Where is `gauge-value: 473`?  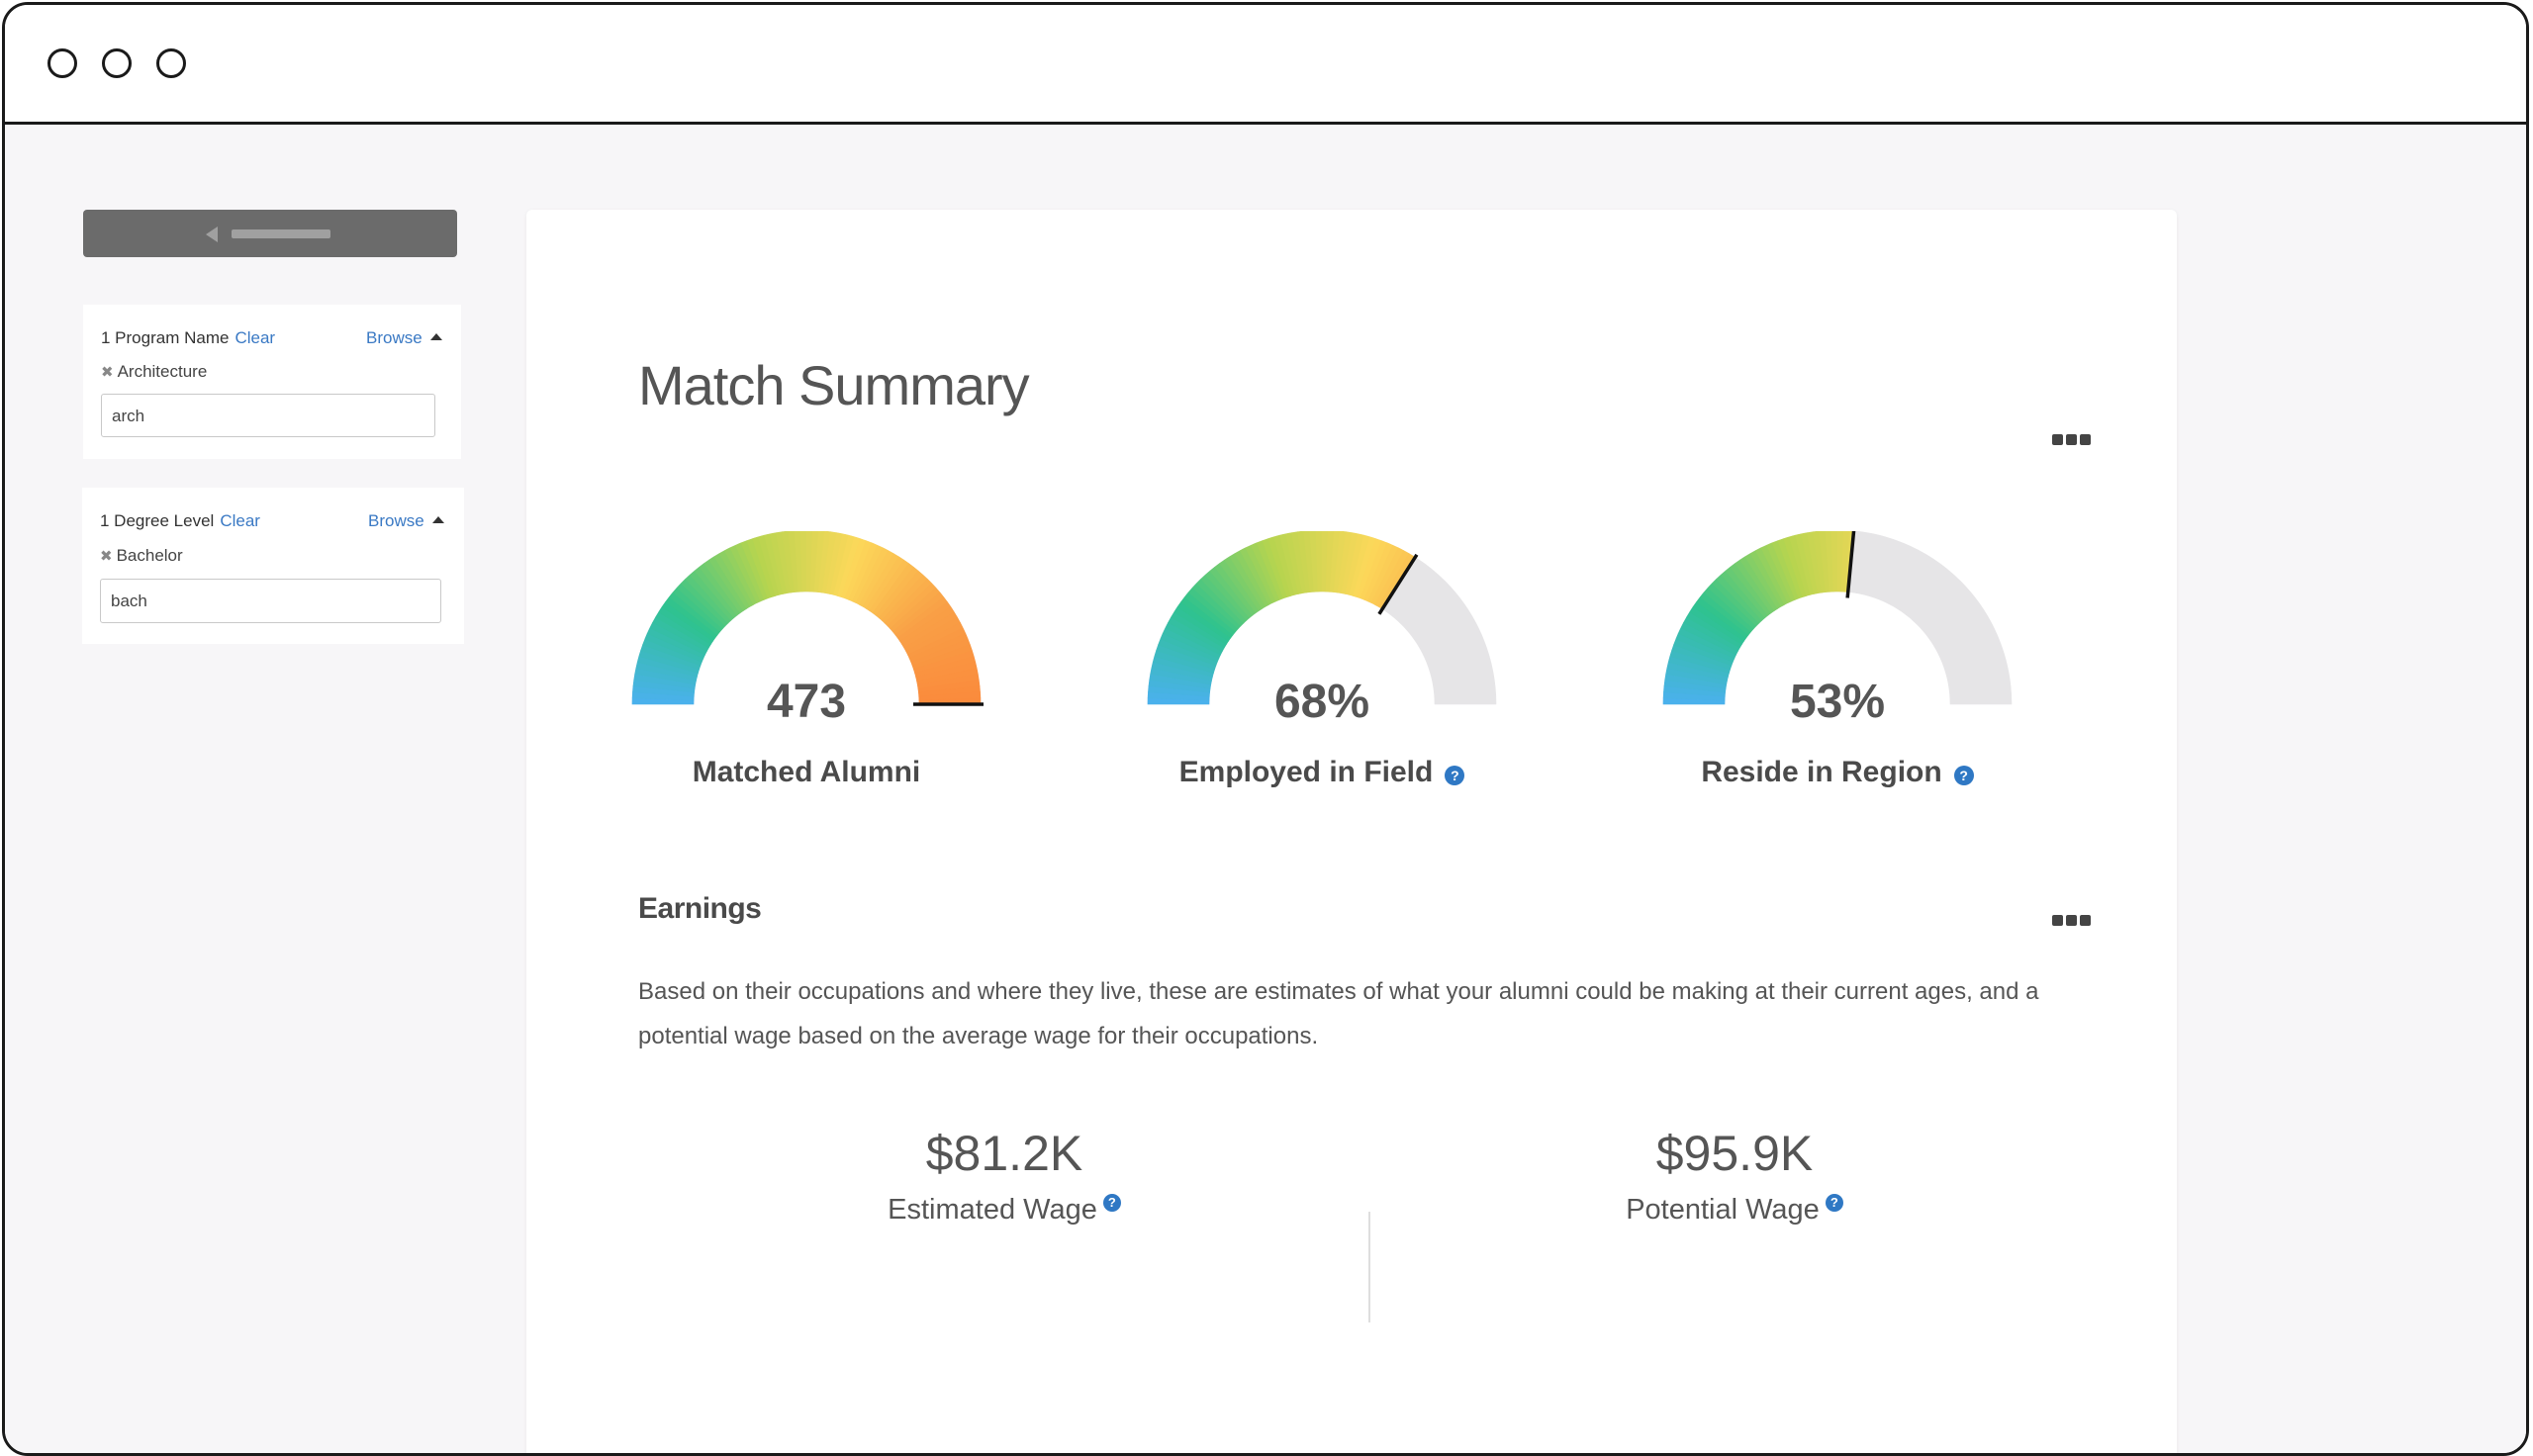 gauge-value: 473 is located at coordinates (806, 702).